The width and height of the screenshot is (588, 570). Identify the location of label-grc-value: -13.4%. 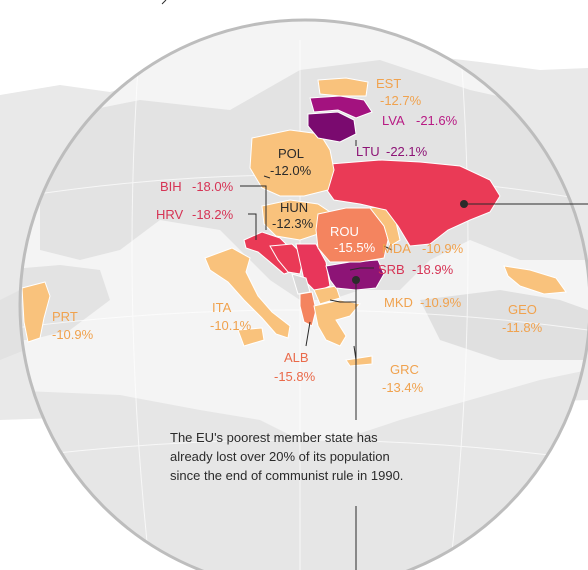
(403, 387).